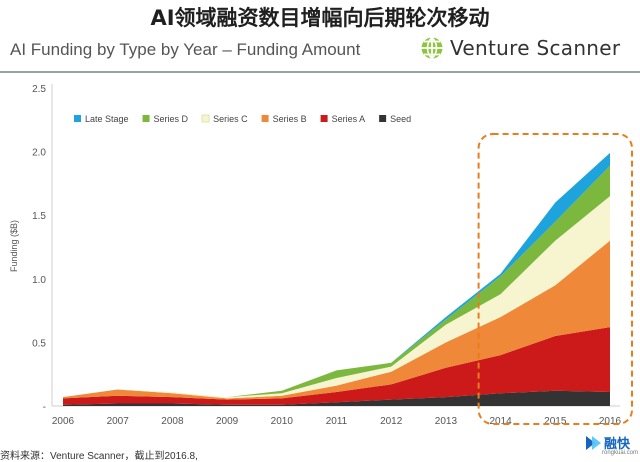 This screenshot has height=462, width=640. Describe the element at coordinates (336, 366) in the screenshot. I see `area-series-a` at that location.